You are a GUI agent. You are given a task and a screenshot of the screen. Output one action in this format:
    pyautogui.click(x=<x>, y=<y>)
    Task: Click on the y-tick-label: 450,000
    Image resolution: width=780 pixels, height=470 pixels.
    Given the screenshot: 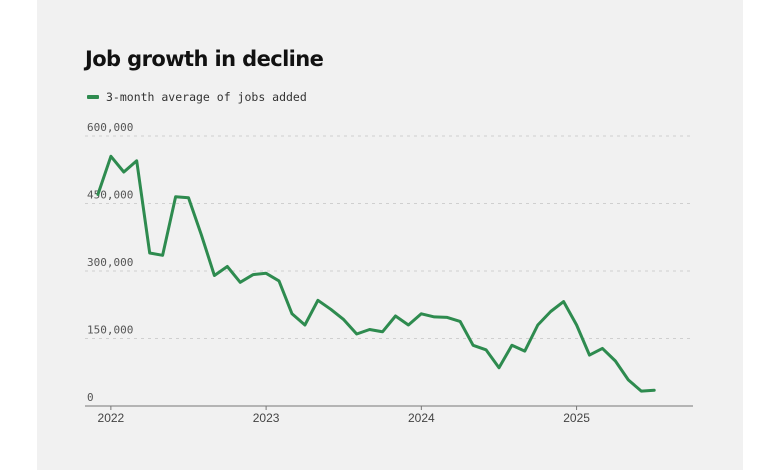 What is the action you would take?
    pyautogui.click(x=110, y=195)
    